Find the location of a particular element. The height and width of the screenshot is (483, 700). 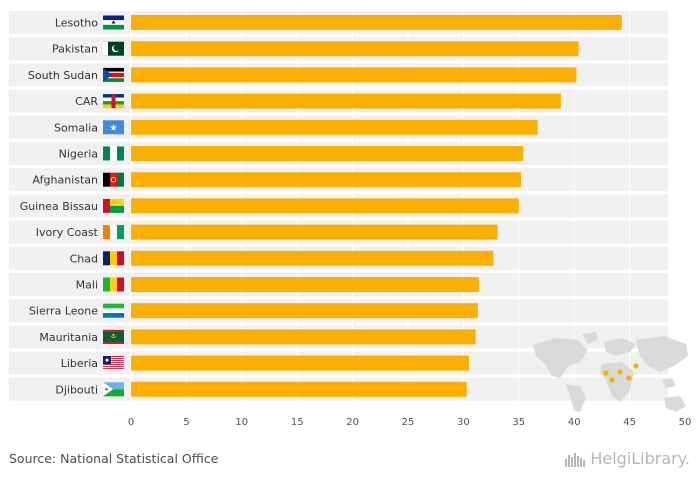

category-label: Nigeria is located at coordinates (78, 154).